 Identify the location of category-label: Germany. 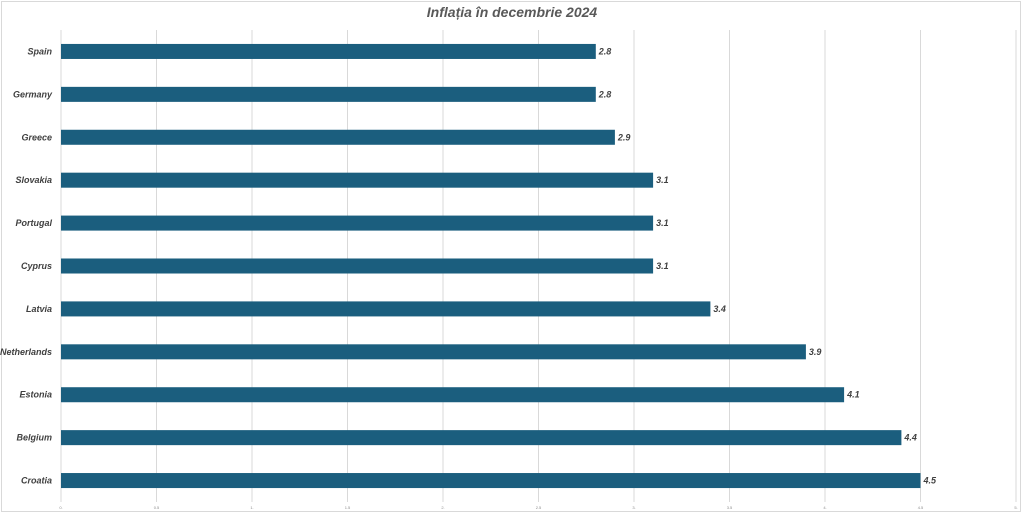
(33, 94).